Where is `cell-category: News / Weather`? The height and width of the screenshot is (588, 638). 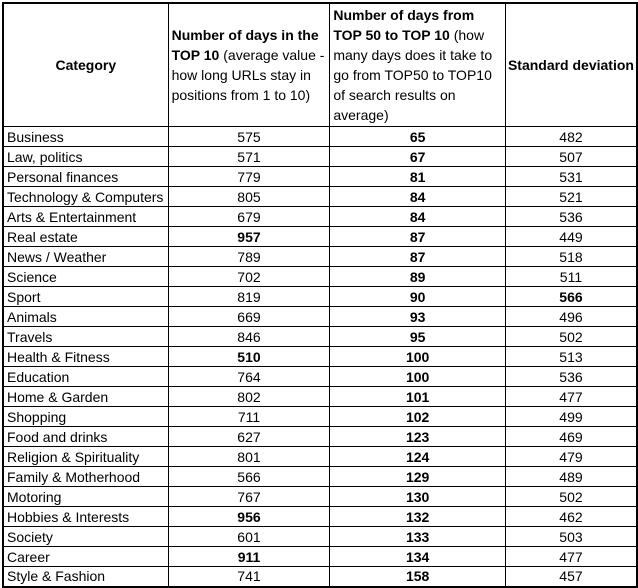 cell-category: News / Weather is located at coordinates (85, 256).